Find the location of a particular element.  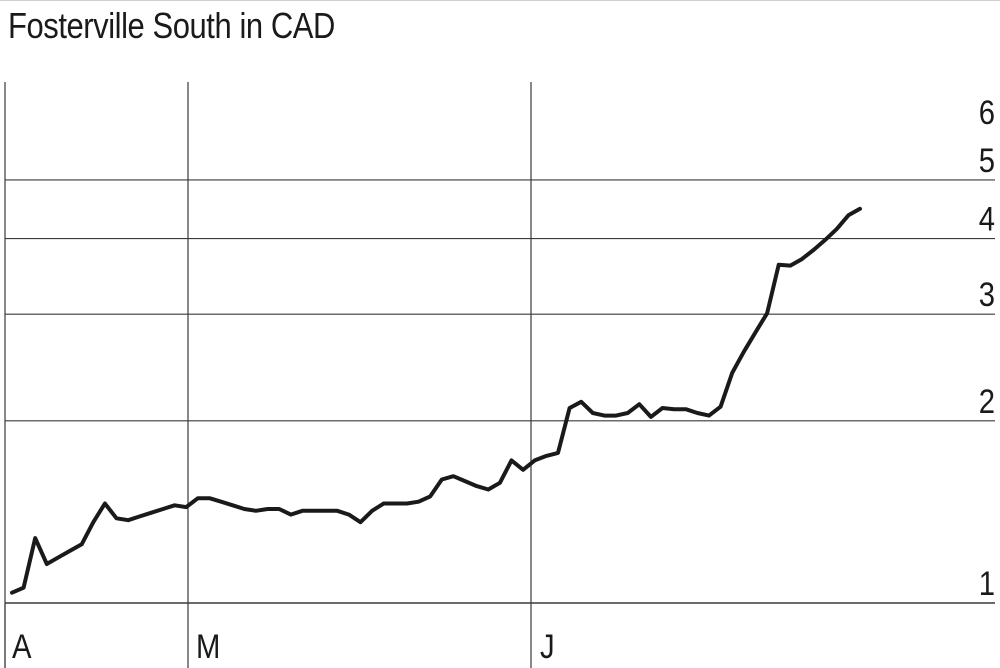

y-tick-label-1: 1 is located at coordinates (987, 583).